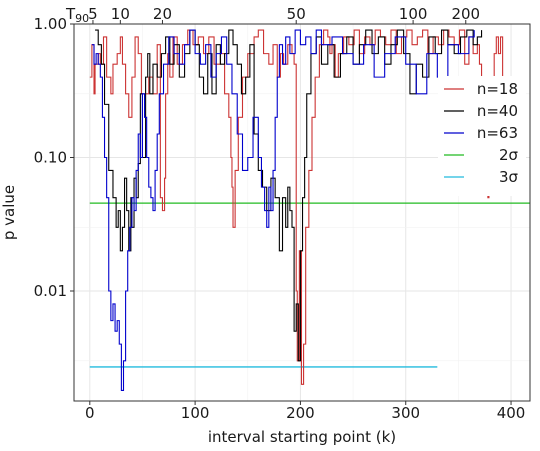  I want to click on legend: n=18 n=40 n=63 2σ 3σ, so click(481, 133).